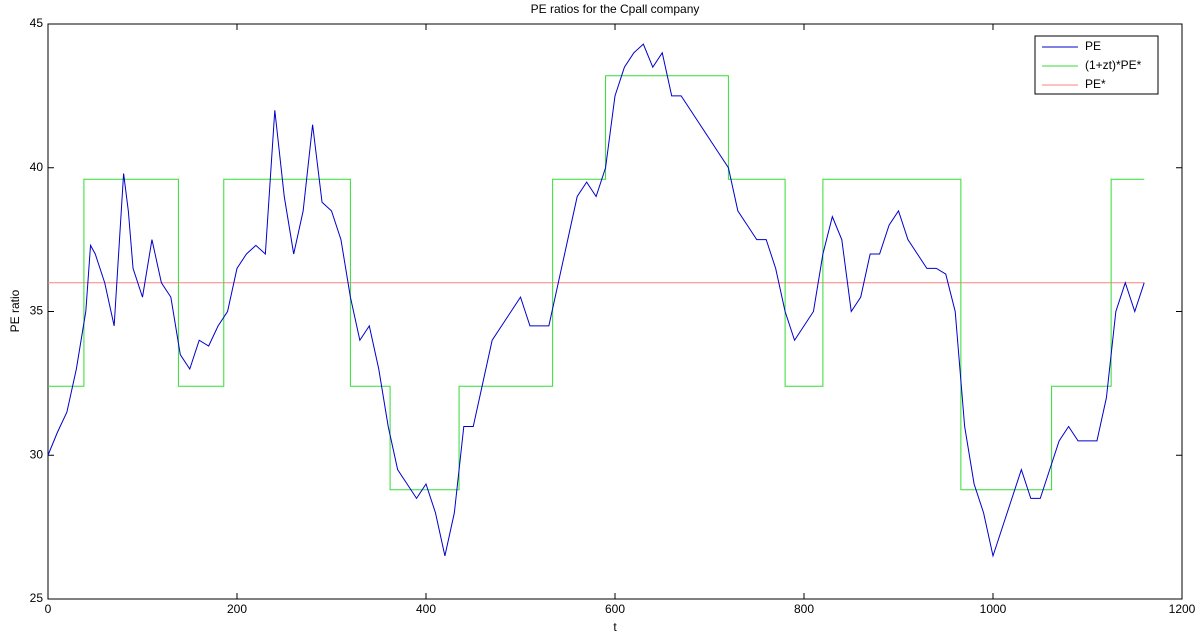 This screenshot has width=1202, height=644. What do you see at coordinates (993, 609) in the screenshot?
I see `x-tick-label: 1000` at bounding box center [993, 609].